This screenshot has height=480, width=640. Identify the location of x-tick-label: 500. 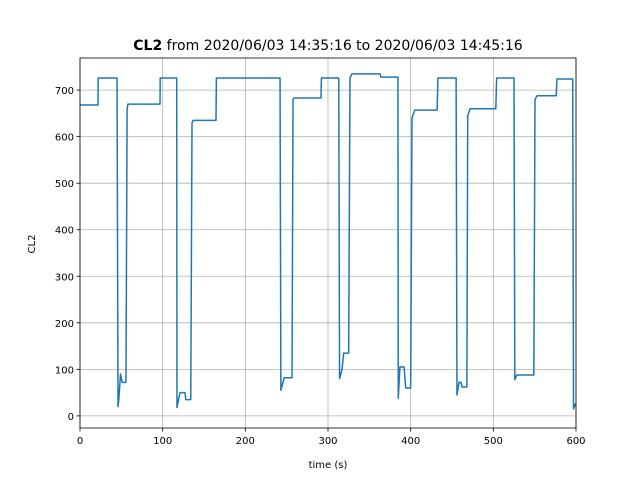
(493, 441).